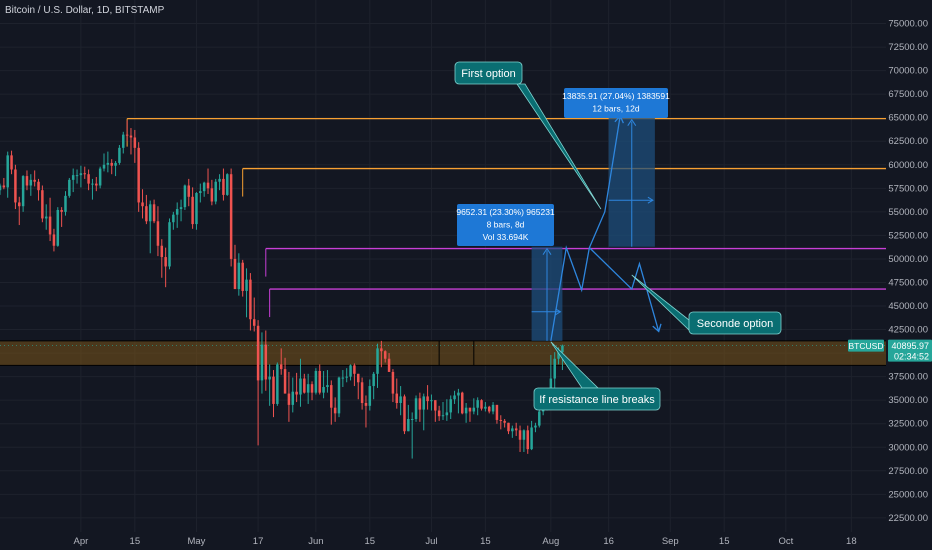 This screenshot has height=550, width=932. I want to click on forecast-arrow-second, so click(657, 328).